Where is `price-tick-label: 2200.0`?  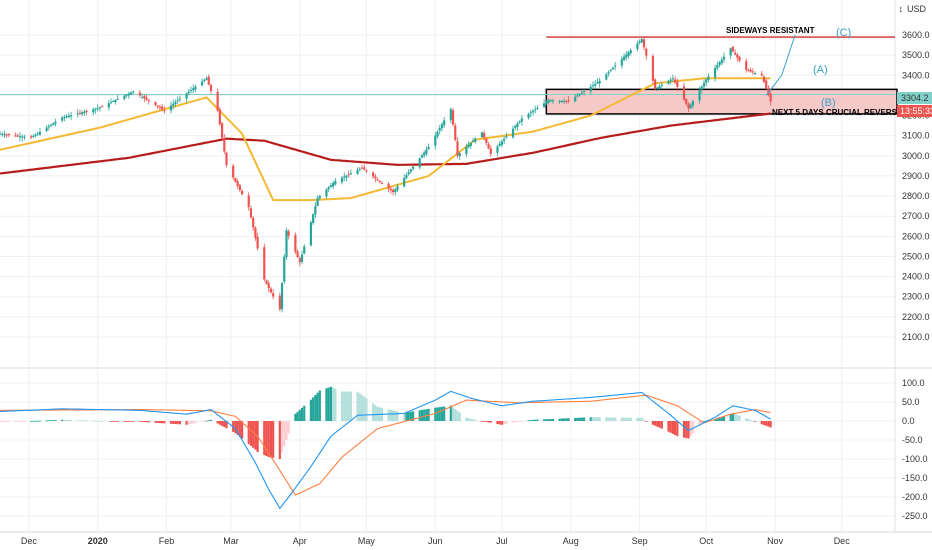 price-tick-label: 2200.0 is located at coordinates (916, 317).